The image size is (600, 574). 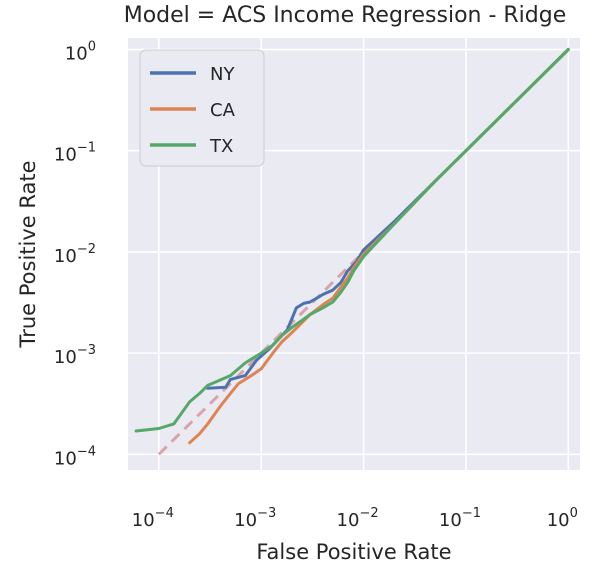 I want to click on x-tick-label: 10⁻², so click(x=358, y=518).